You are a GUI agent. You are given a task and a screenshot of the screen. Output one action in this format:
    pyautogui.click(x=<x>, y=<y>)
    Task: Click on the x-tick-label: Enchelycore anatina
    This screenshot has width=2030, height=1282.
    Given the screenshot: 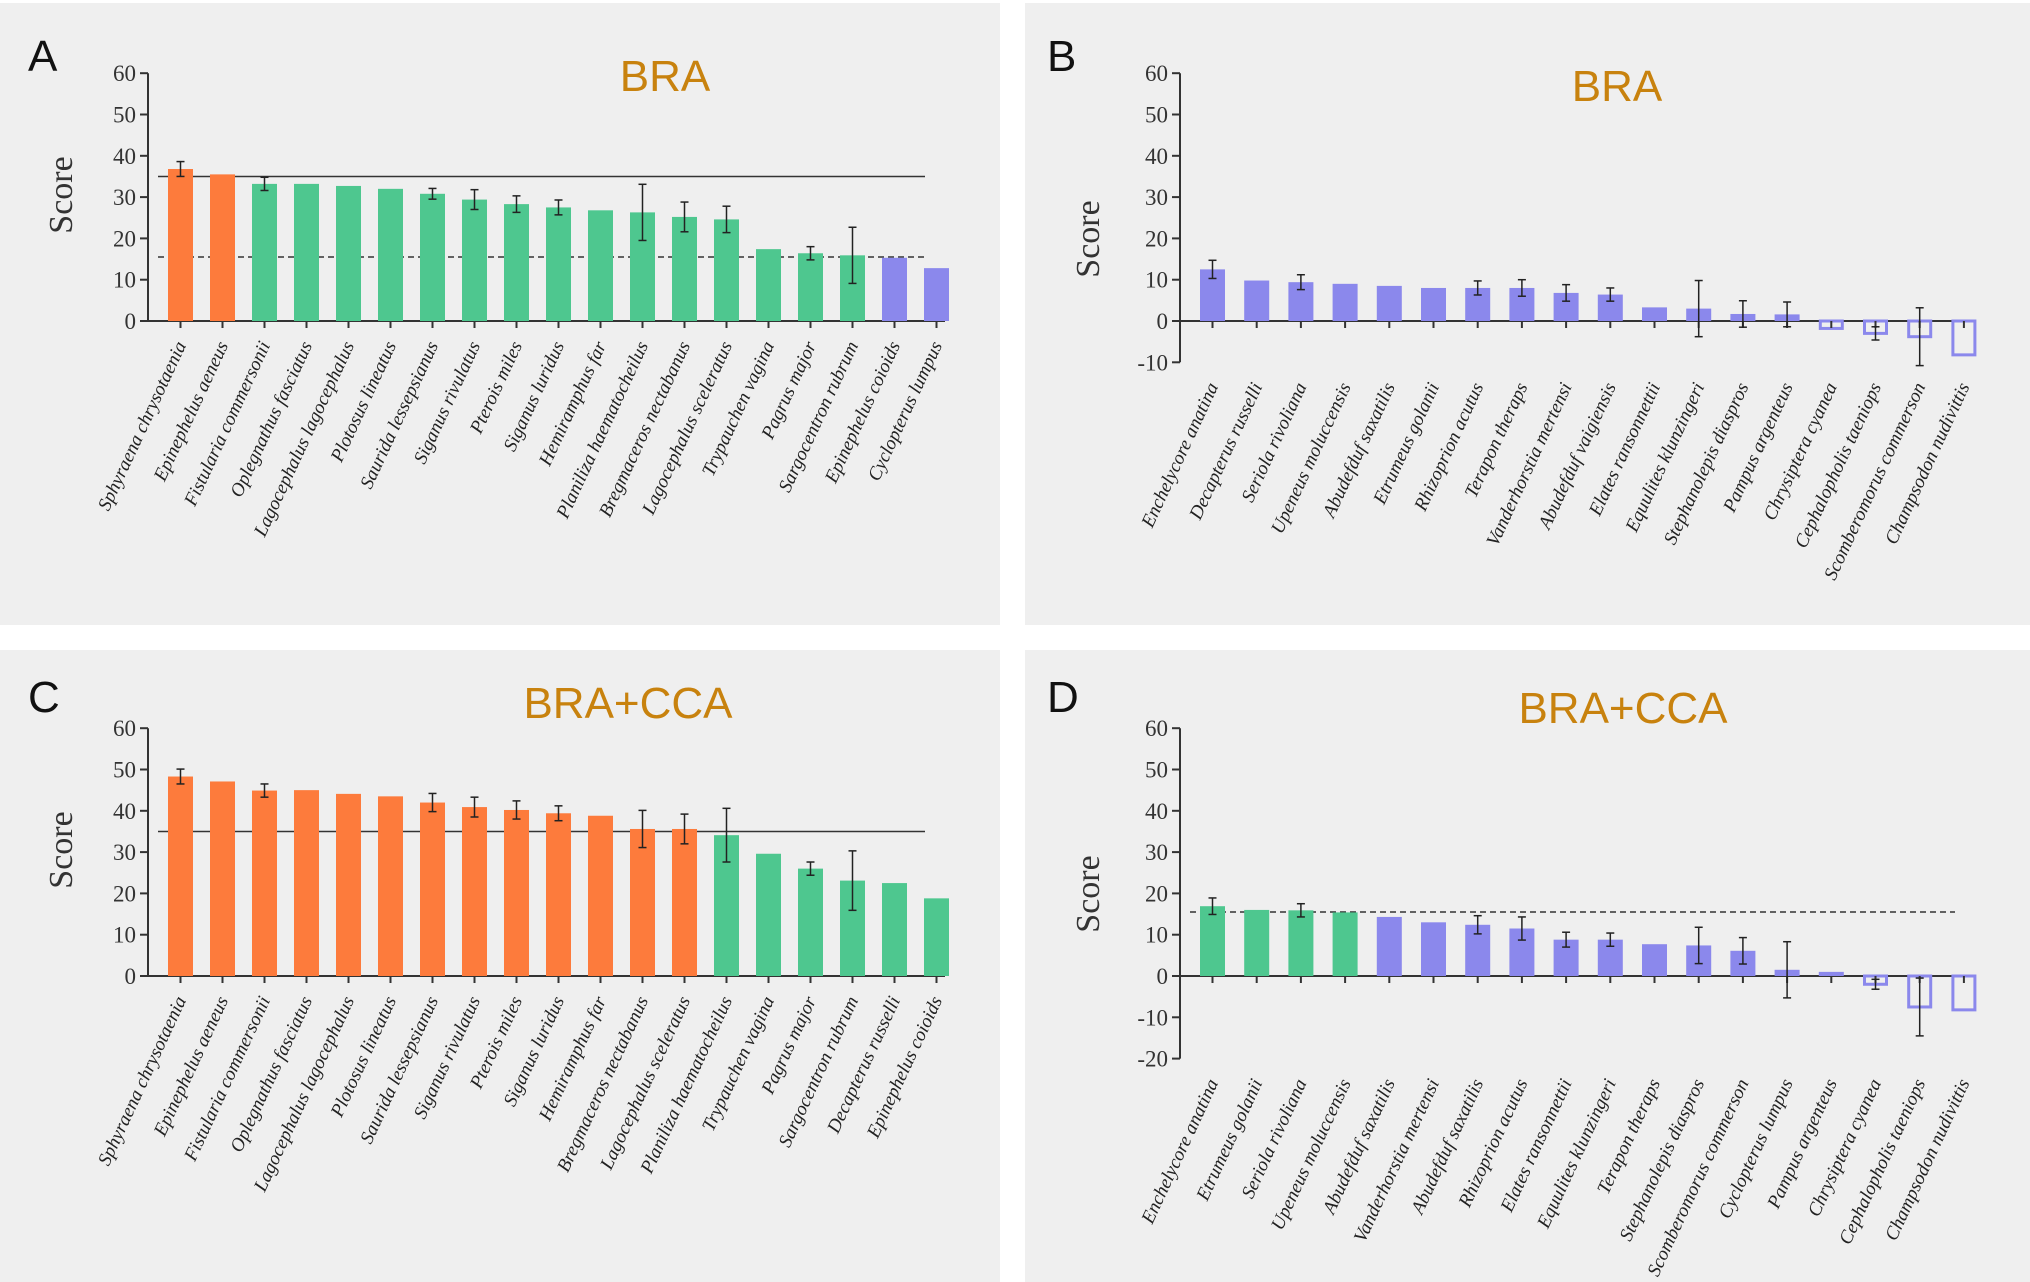 What is the action you would take?
    pyautogui.click(x=1180, y=1152)
    